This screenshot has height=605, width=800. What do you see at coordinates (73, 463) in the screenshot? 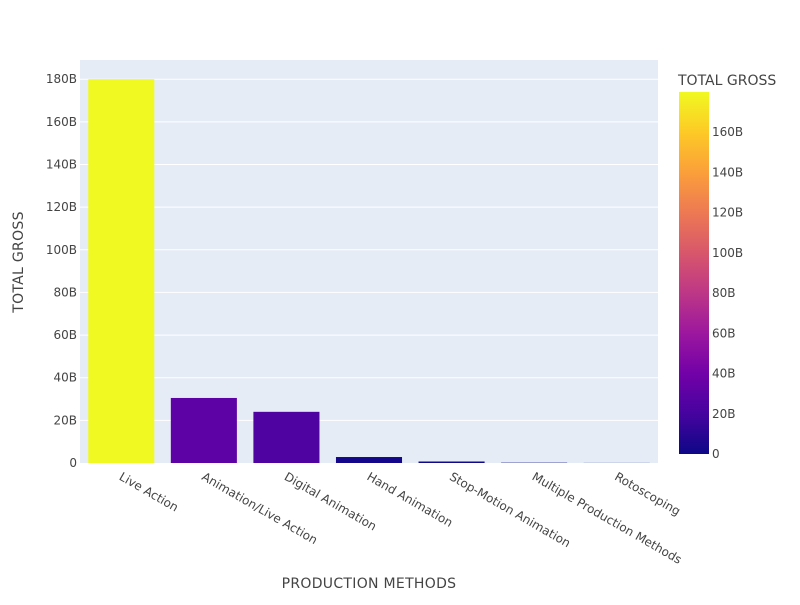
I see `y-tick-label: 0` at bounding box center [73, 463].